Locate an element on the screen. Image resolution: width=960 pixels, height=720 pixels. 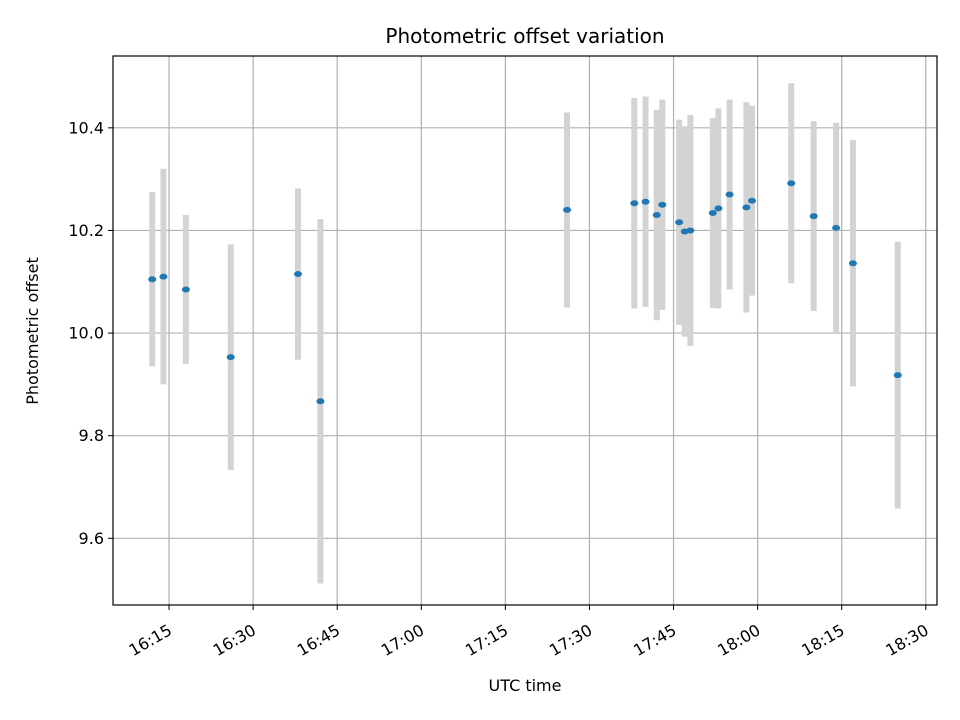
y-axis-label: Photometric offset is located at coordinates (32, 331).